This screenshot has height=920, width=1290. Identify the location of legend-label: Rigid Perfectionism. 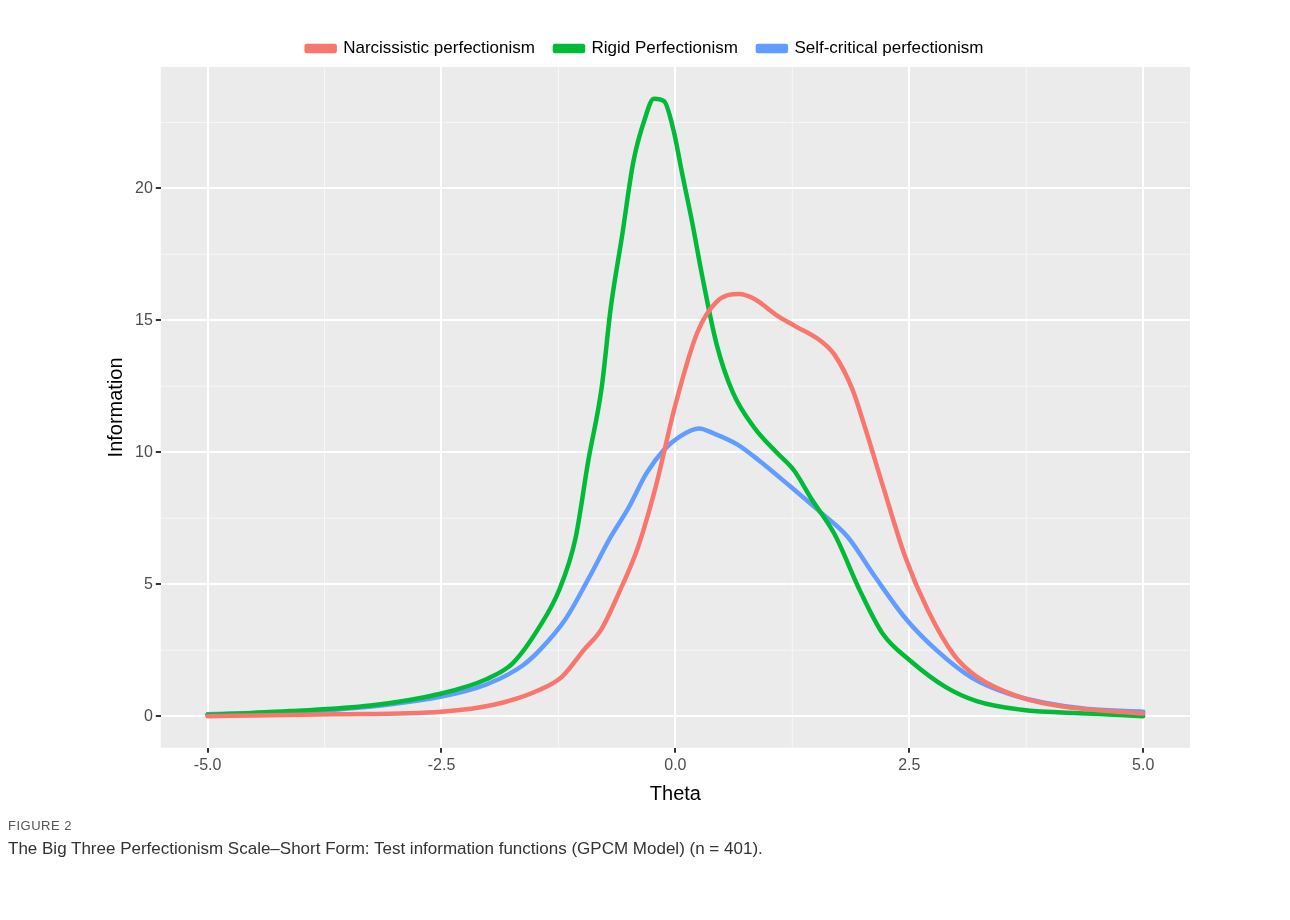
(664, 48).